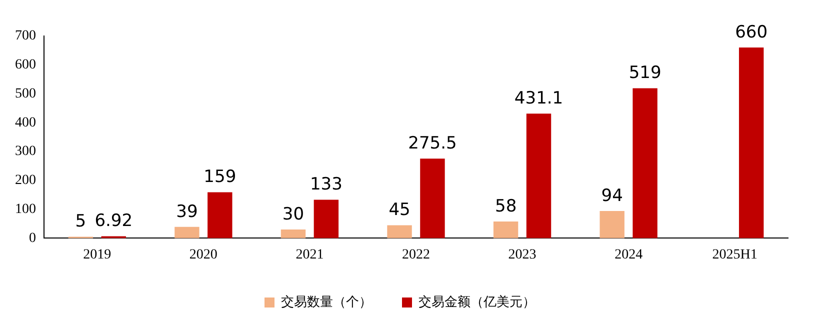 This screenshot has height=327, width=816. What do you see at coordinates (25, 36) in the screenshot?
I see `y-tick-label: 700` at bounding box center [25, 36].